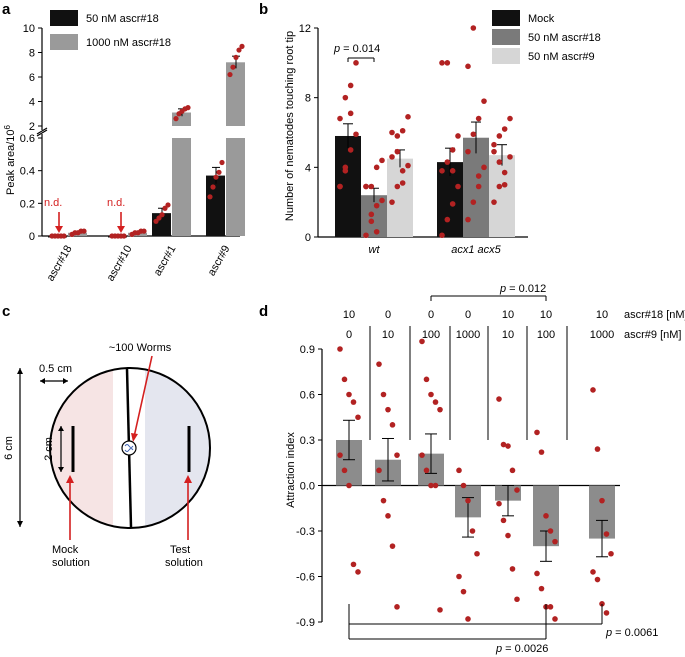  Describe the element at coordinates (6, 9) in the screenshot. I see `panel-label-a: a` at that location.